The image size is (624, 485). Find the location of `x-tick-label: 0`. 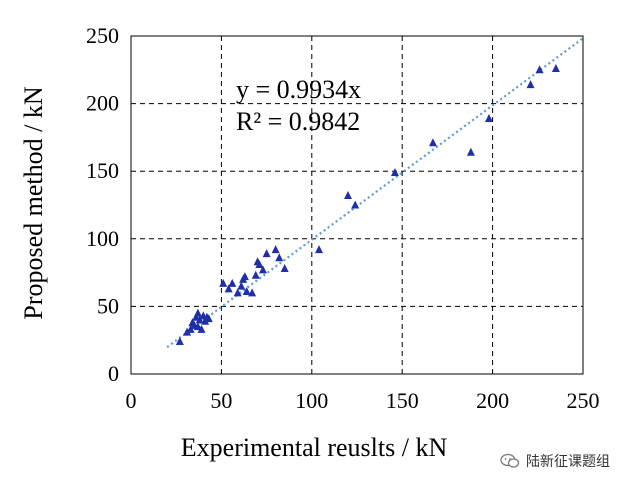

x-tick-label: 0 is located at coordinates (131, 400).